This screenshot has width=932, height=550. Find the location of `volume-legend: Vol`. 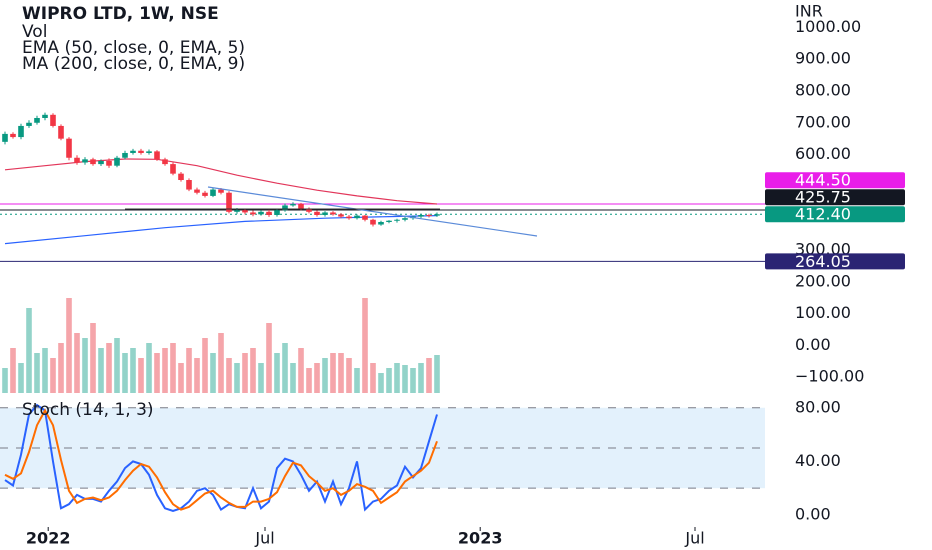

volume-legend: Vol is located at coordinates (34, 32).